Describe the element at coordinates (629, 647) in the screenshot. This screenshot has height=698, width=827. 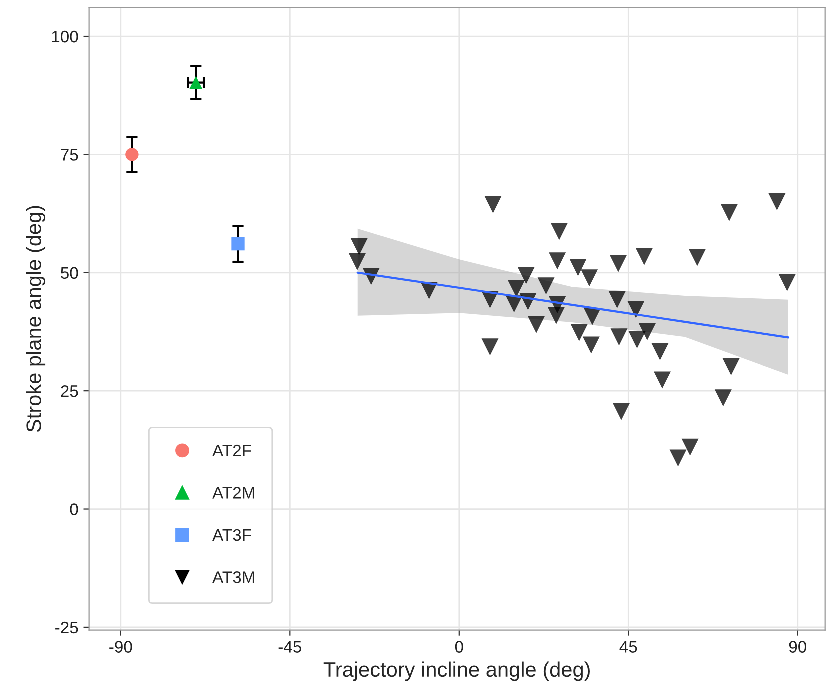
I see `x-tick-label: 45` at that location.